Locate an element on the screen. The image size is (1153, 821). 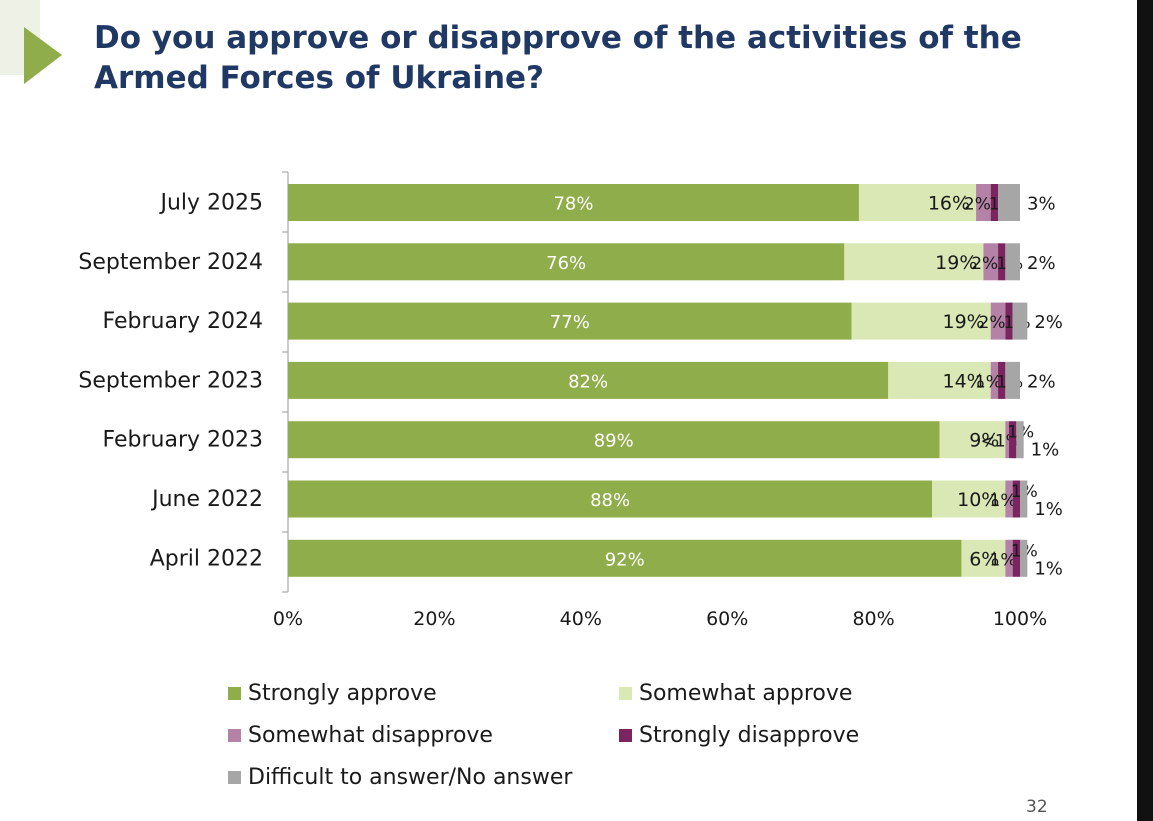
legend-swatch-strongly-approve is located at coordinates (234, 693).